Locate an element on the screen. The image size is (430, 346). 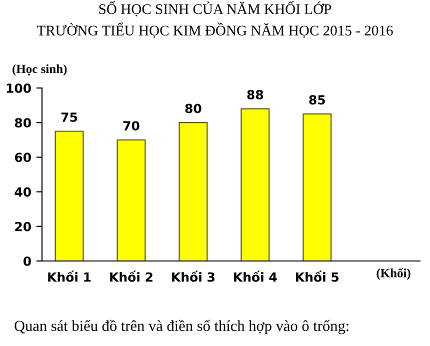
x-tick-label: Khối 1 is located at coordinates (69, 276).